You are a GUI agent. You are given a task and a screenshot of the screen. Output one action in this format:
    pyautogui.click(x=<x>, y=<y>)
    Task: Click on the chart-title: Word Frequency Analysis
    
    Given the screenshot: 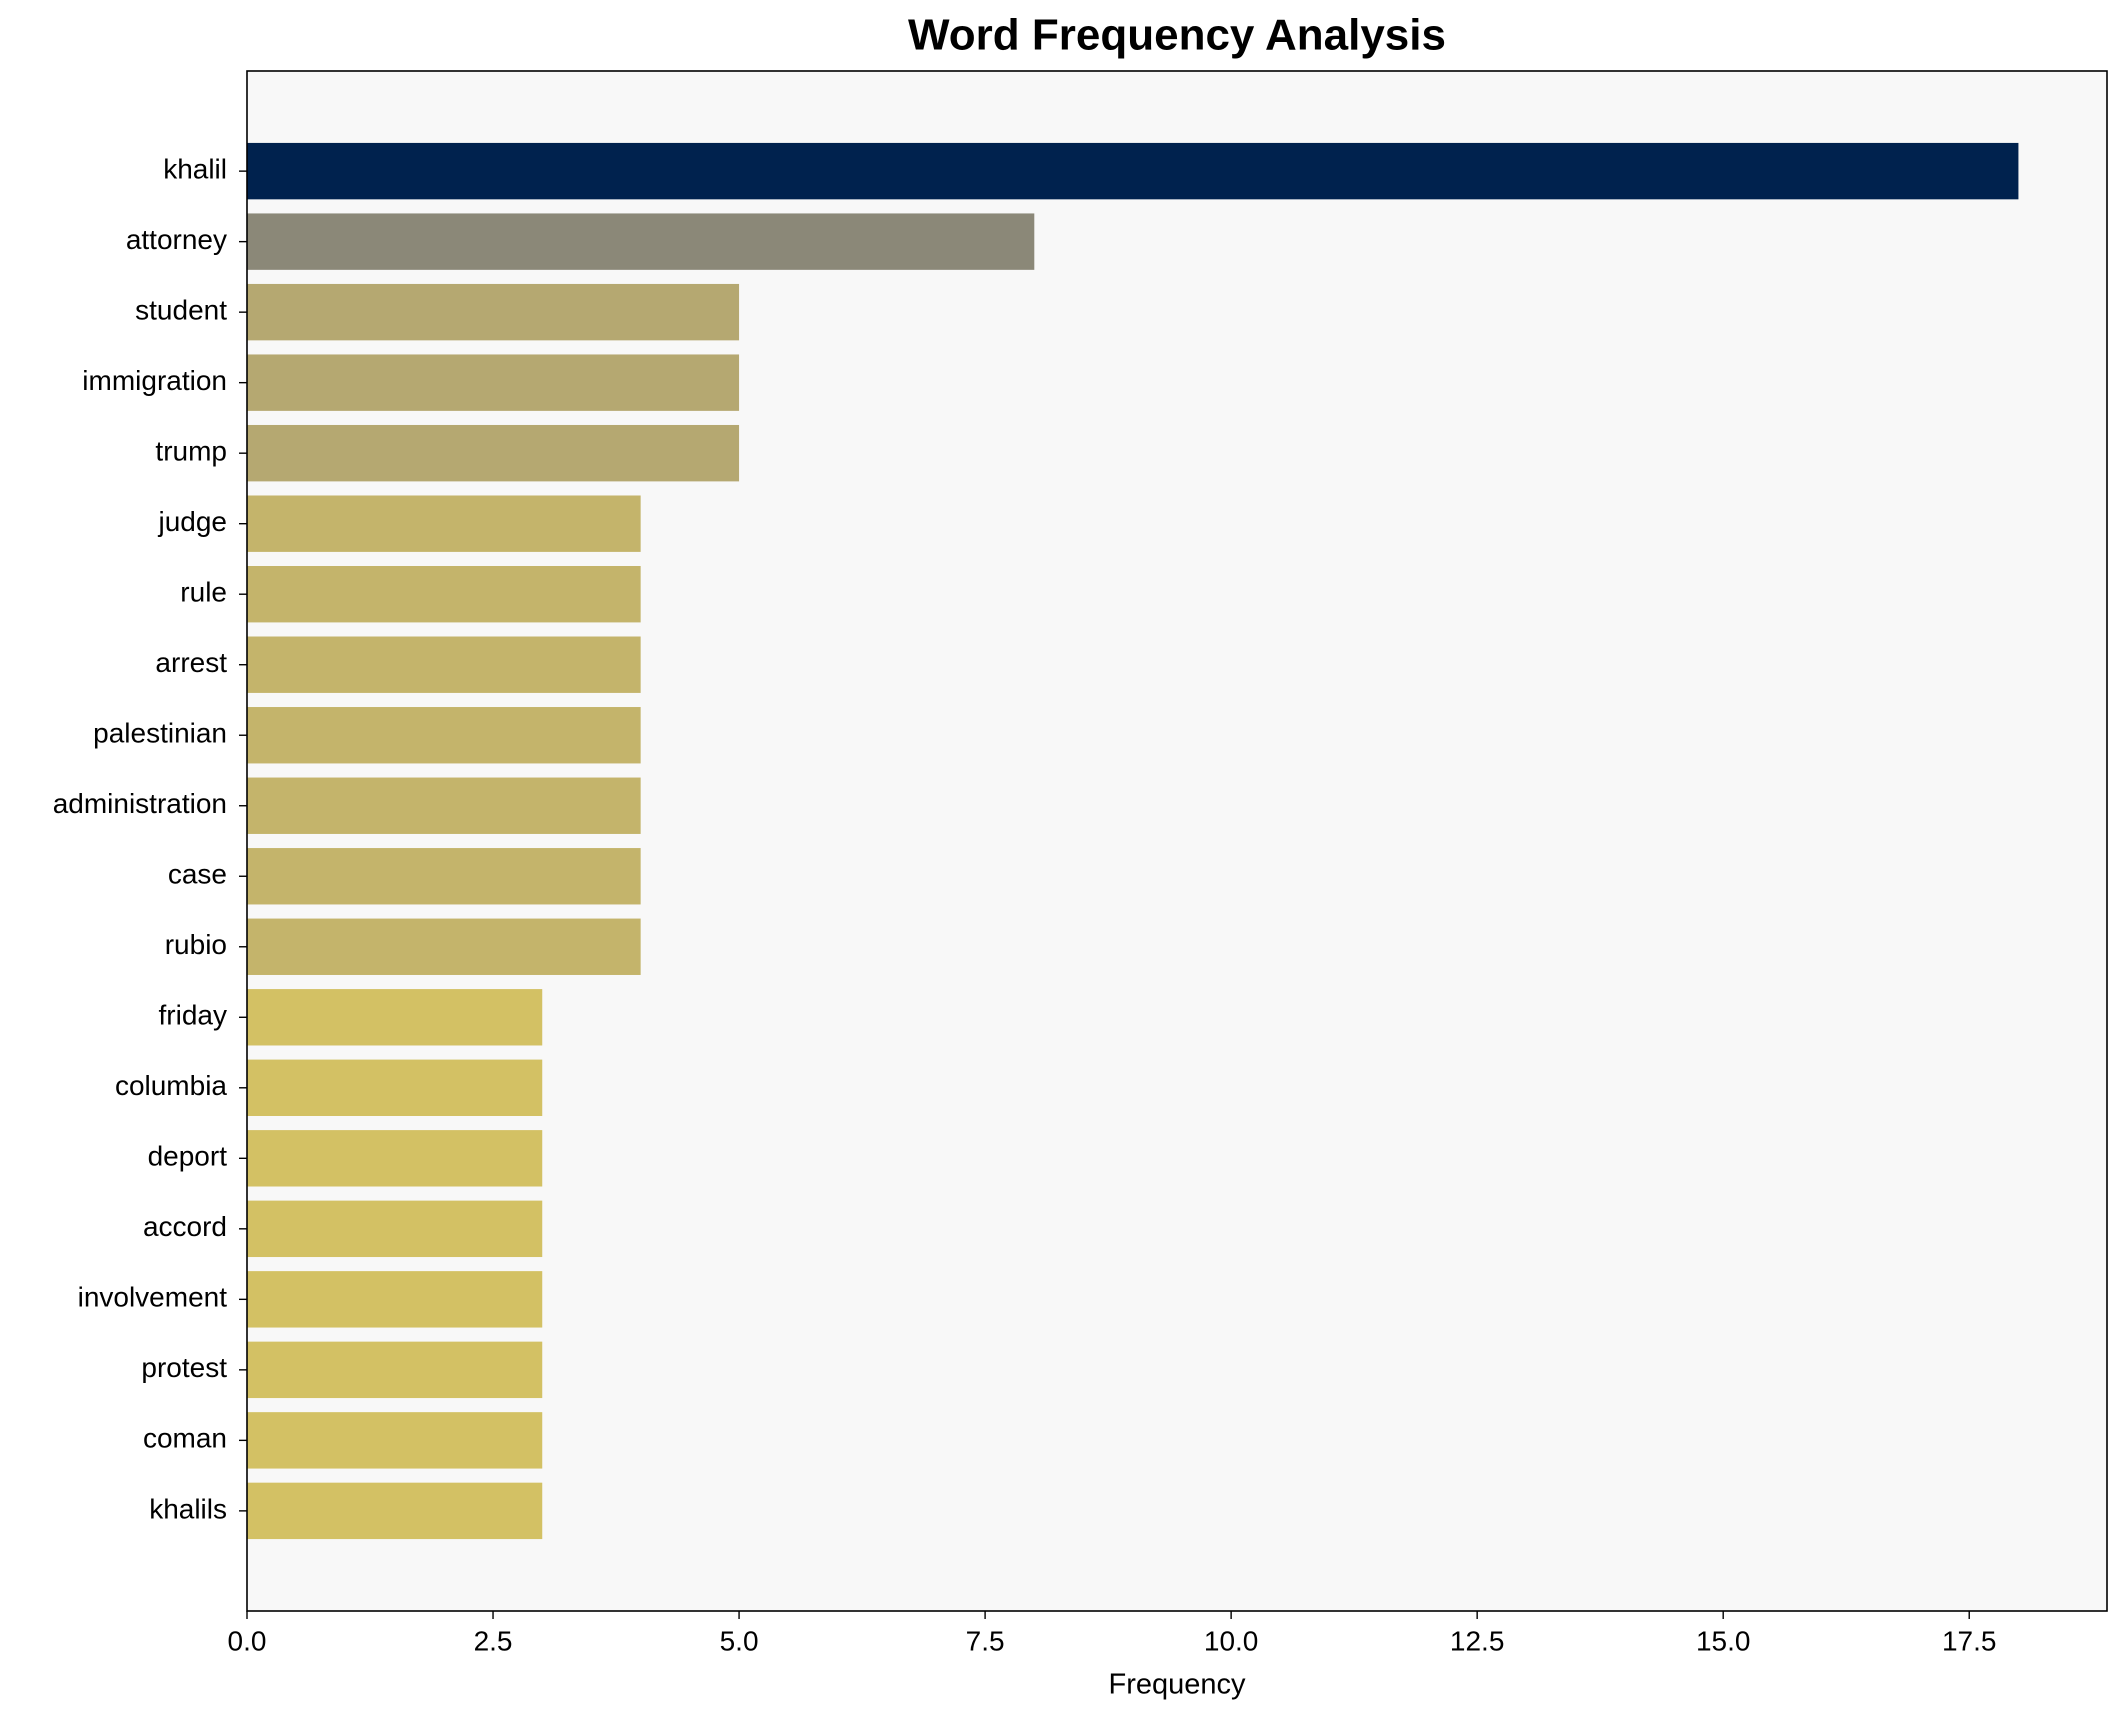 What is the action you would take?
    pyautogui.click(x=1177, y=35)
    